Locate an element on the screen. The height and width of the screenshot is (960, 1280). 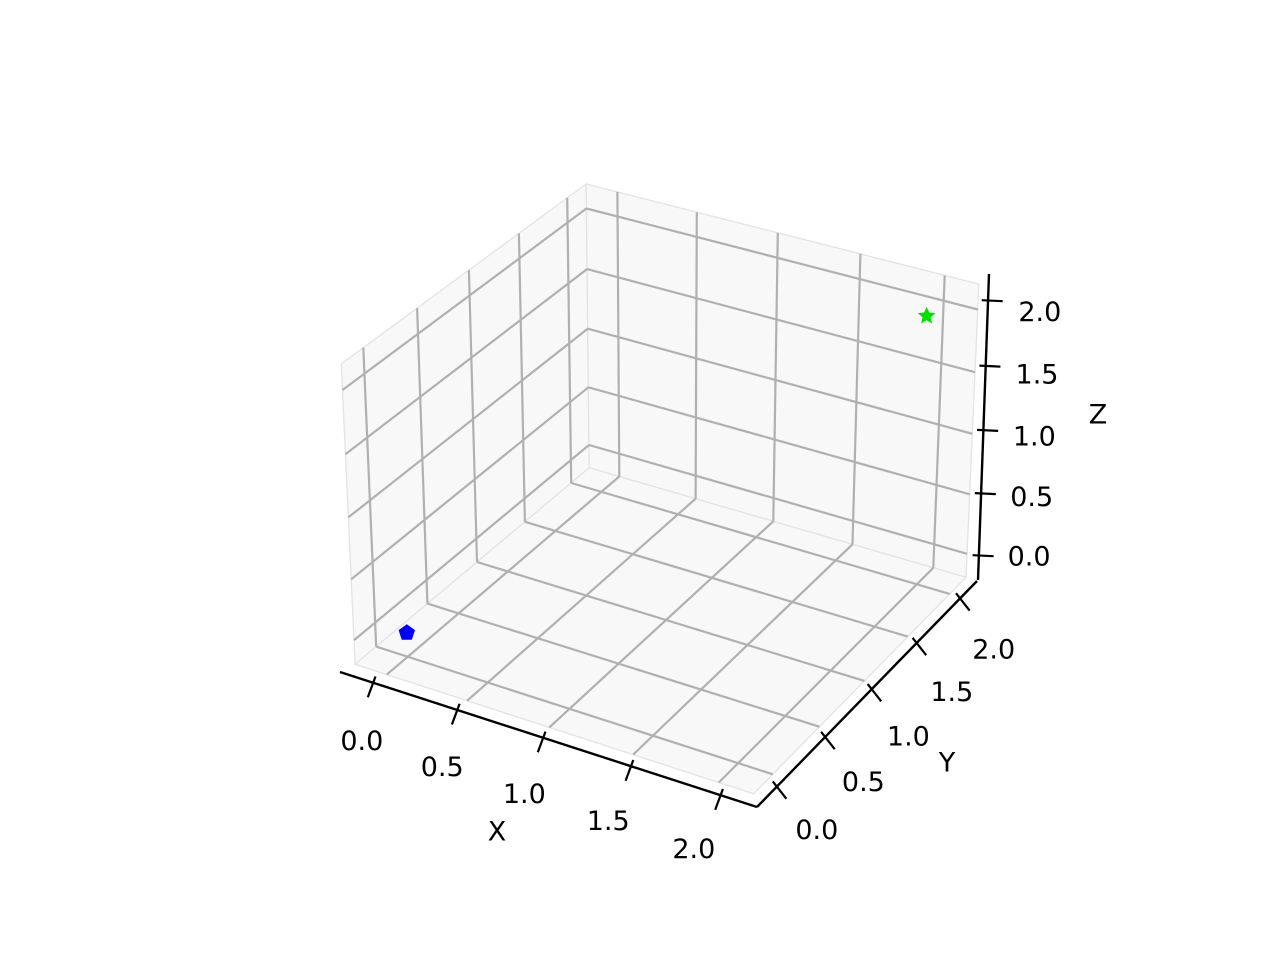
scatter-point-star is located at coordinates (926, 315).